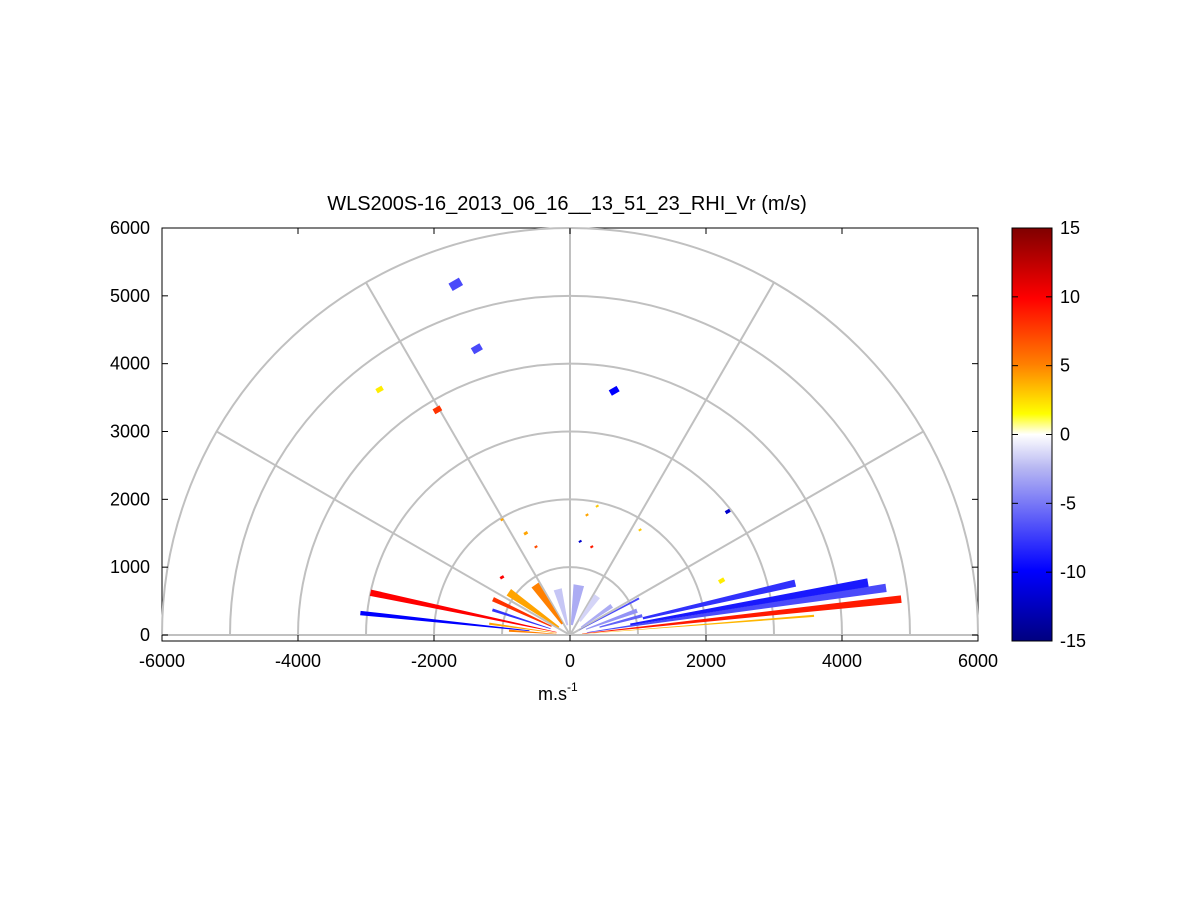  What do you see at coordinates (130, 499) in the screenshot?
I see `y-tick-label: 2000` at bounding box center [130, 499].